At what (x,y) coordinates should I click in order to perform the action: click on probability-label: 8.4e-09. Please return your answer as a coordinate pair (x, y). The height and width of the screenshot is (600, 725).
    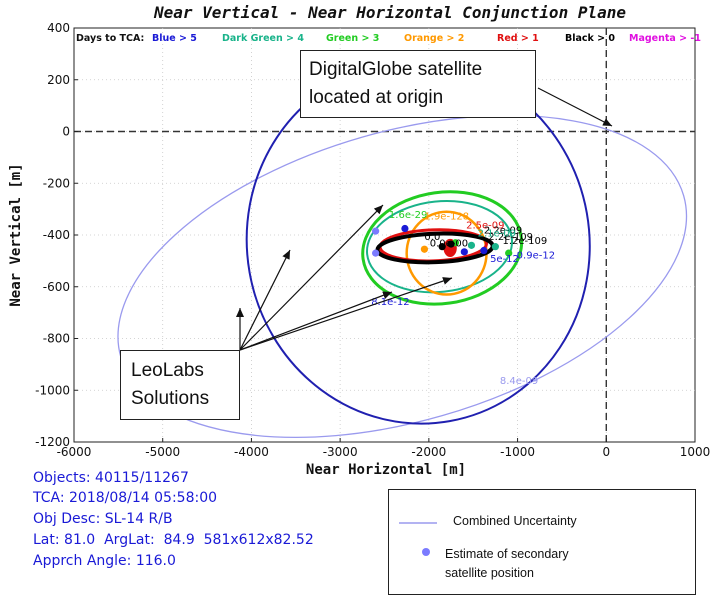
    Looking at the image, I should click on (519, 381).